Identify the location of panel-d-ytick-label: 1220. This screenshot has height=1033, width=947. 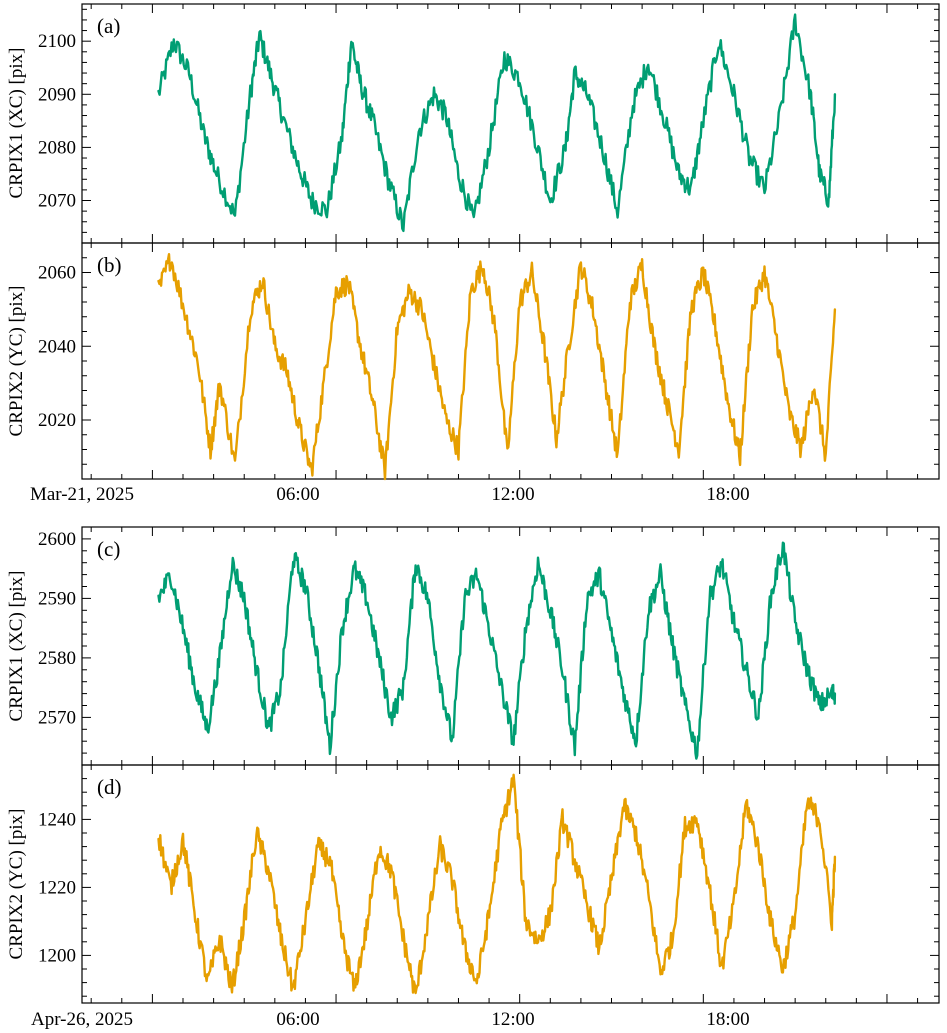
(57, 887).